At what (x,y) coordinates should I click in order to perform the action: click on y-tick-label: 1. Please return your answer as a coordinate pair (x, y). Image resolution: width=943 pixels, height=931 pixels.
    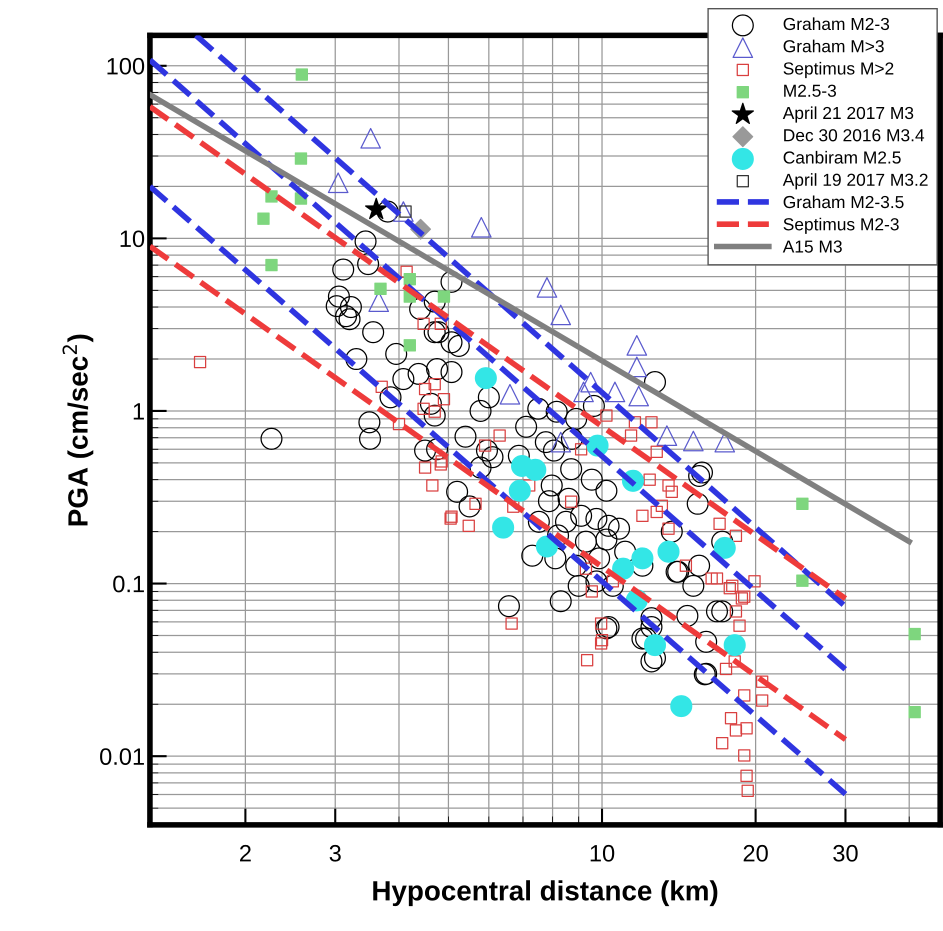
    Looking at the image, I should click on (139, 411).